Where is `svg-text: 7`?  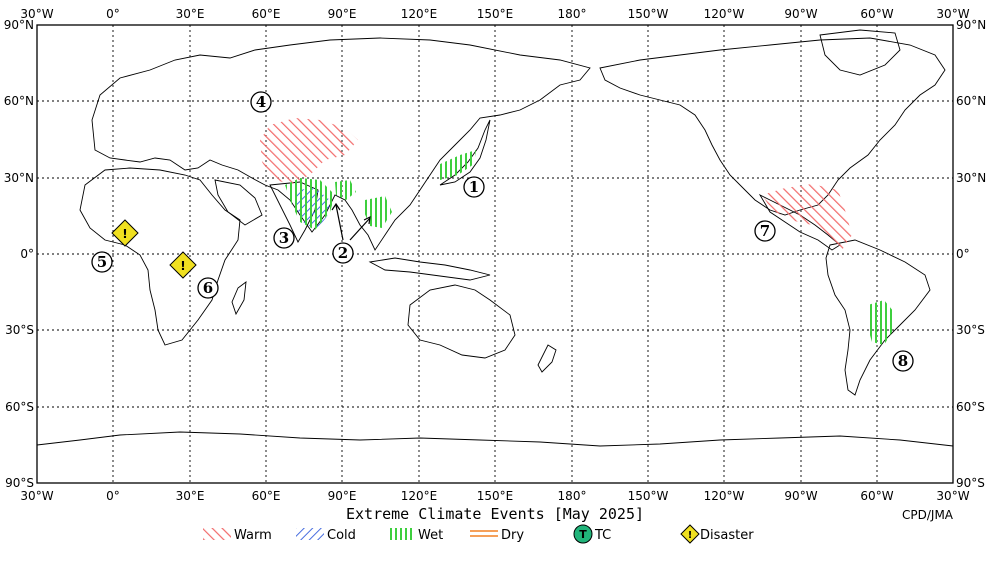 svg-text: 7 is located at coordinates (765, 231).